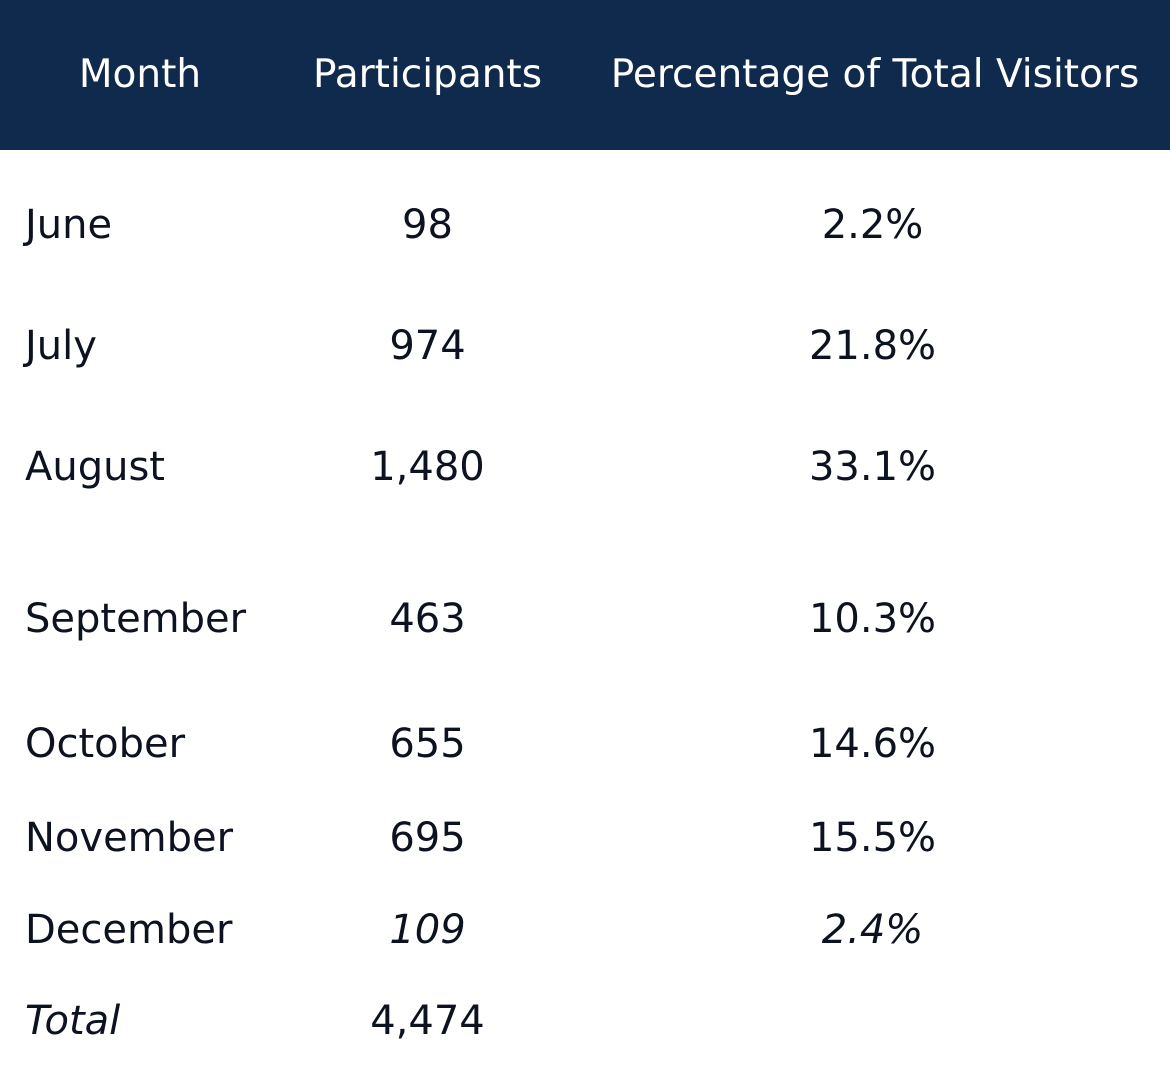 This screenshot has height=1077, width=1170. I want to click on row-december-participants: 109, so click(427, 930).